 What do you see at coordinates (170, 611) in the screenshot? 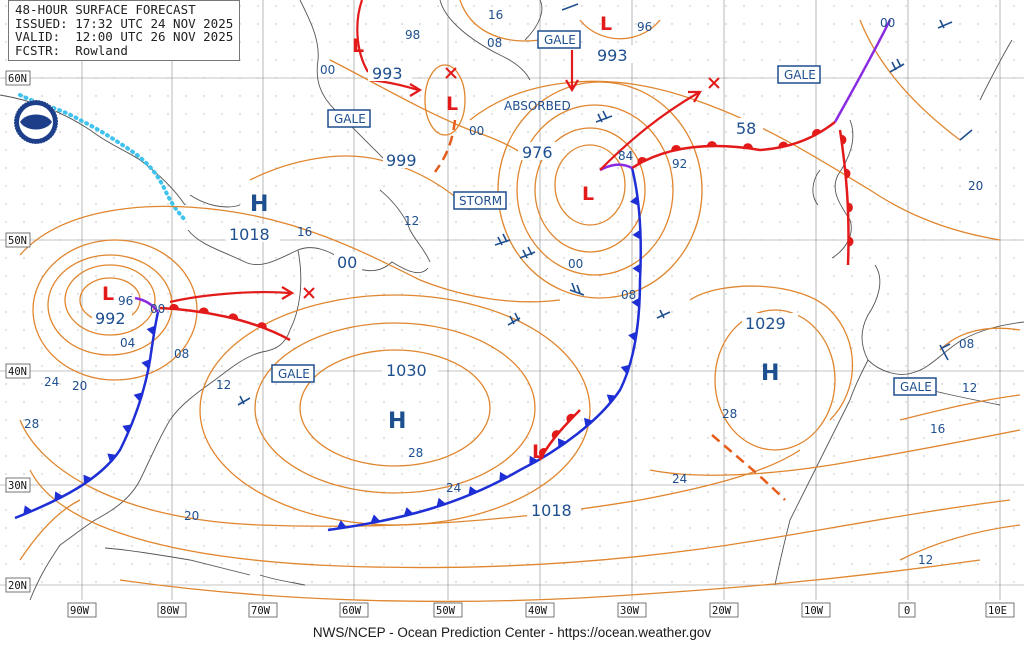
I see `svg-text: 80W` at bounding box center [170, 611].